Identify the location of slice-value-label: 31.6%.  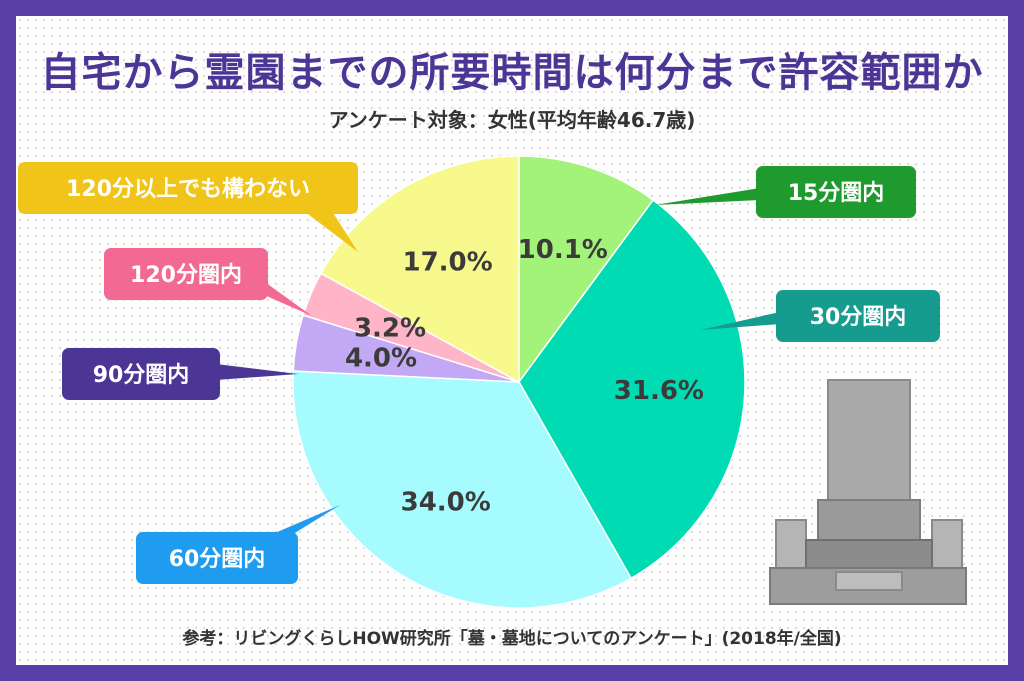
(659, 391).